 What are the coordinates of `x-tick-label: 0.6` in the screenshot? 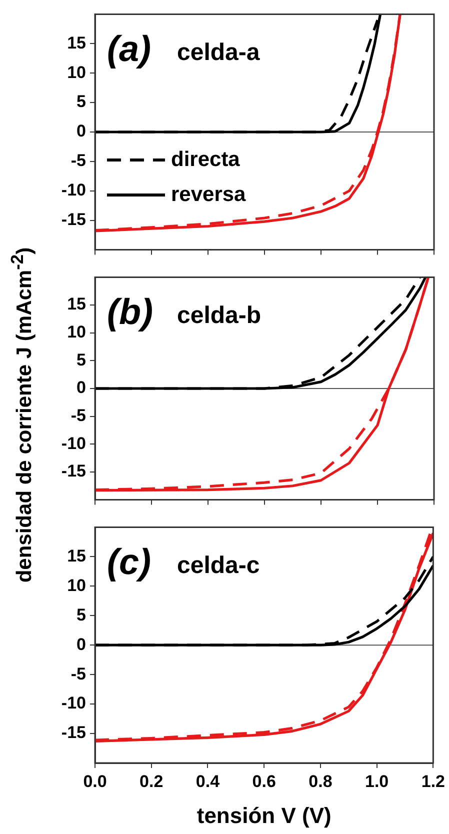 It's located at (264, 781).